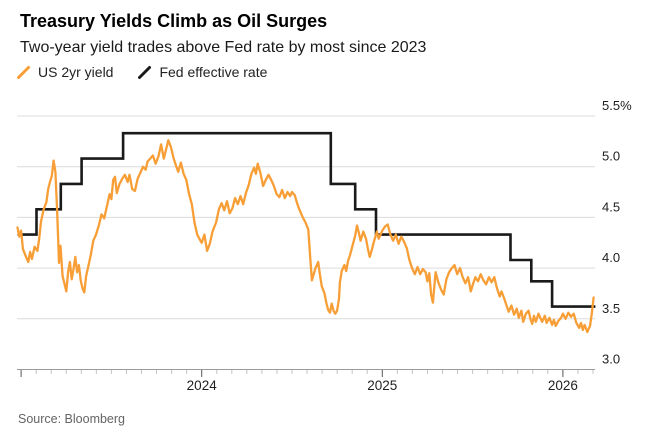 This screenshot has height=441, width=656. What do you see at coordinates (76, 72) in the screenshot?
I see `legend-label-us-2yr: US 2yr yield` at bounding box center [76, 72].